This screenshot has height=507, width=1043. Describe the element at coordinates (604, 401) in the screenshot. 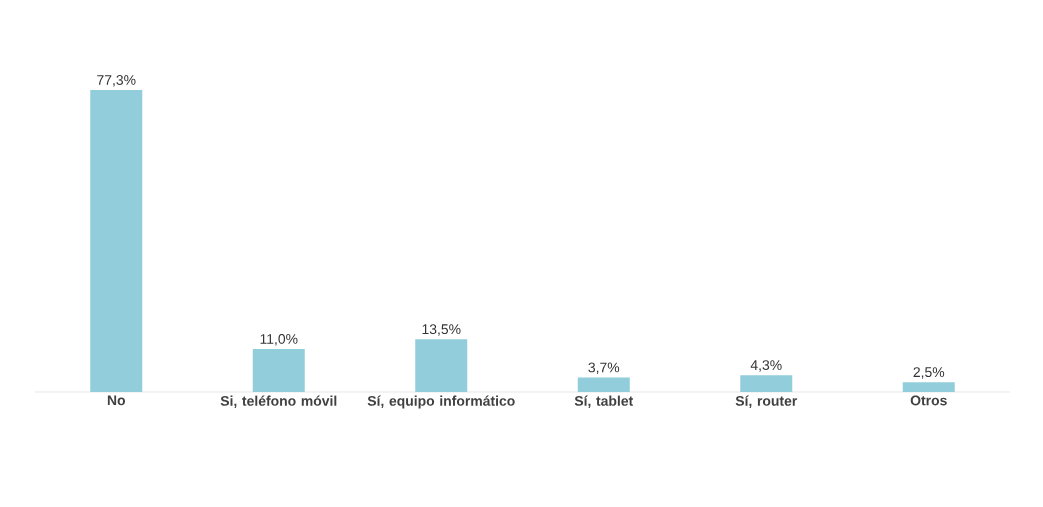

I see `x-tick-label: Sí, tablet` at that location.